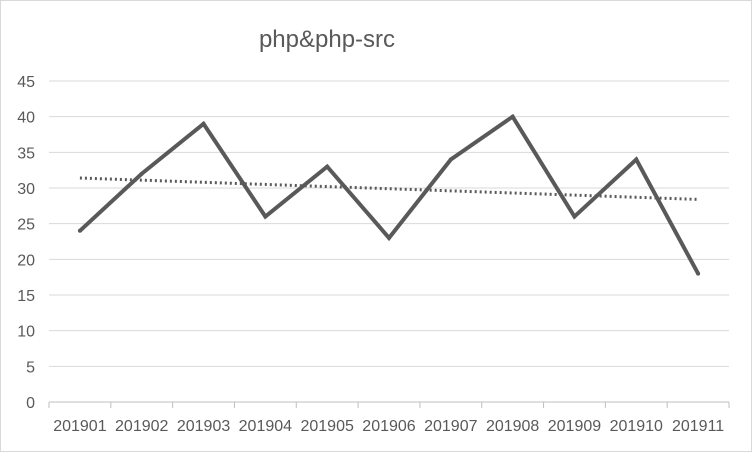  I want to click on trendline-series, so click(389, 188).